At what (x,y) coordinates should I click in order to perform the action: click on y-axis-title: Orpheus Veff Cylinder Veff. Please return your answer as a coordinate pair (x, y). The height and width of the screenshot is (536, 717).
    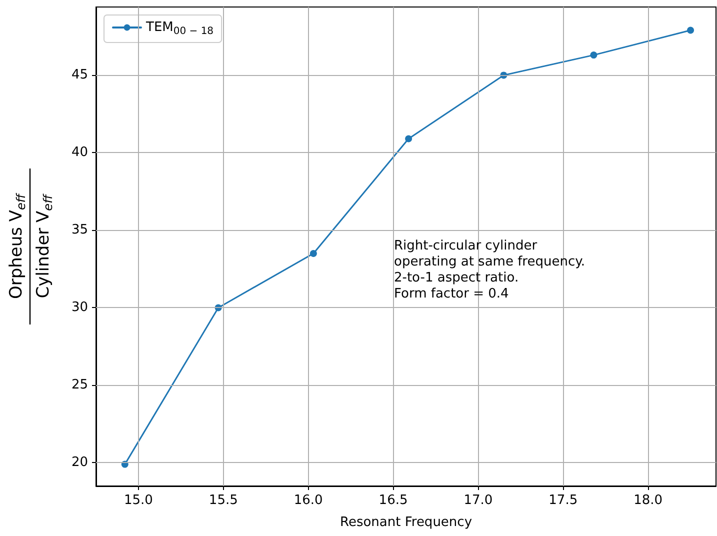
    Looking at the image, I should click on (30, 246).